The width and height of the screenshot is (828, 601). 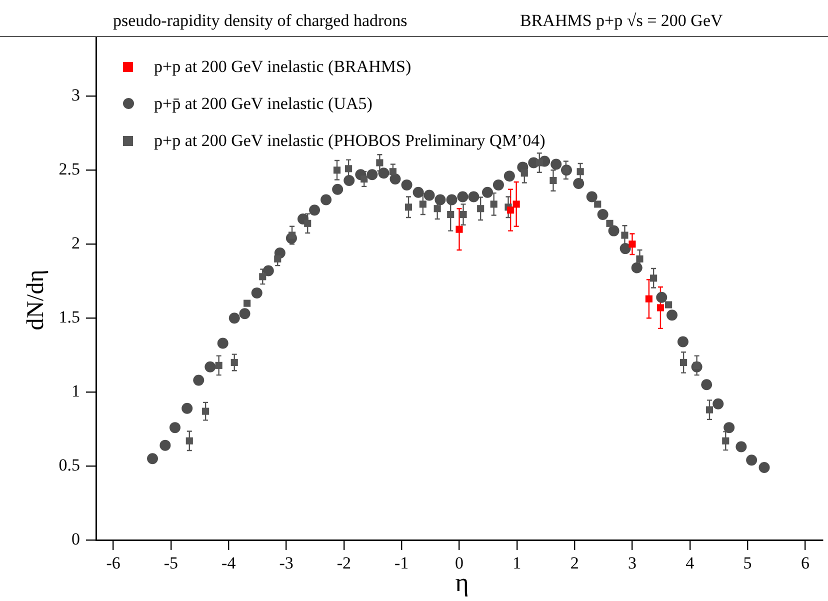 I want to click on legend-label: p+p̄ at 200 GeV inelastic (UA5), so click(x=263, y=104).